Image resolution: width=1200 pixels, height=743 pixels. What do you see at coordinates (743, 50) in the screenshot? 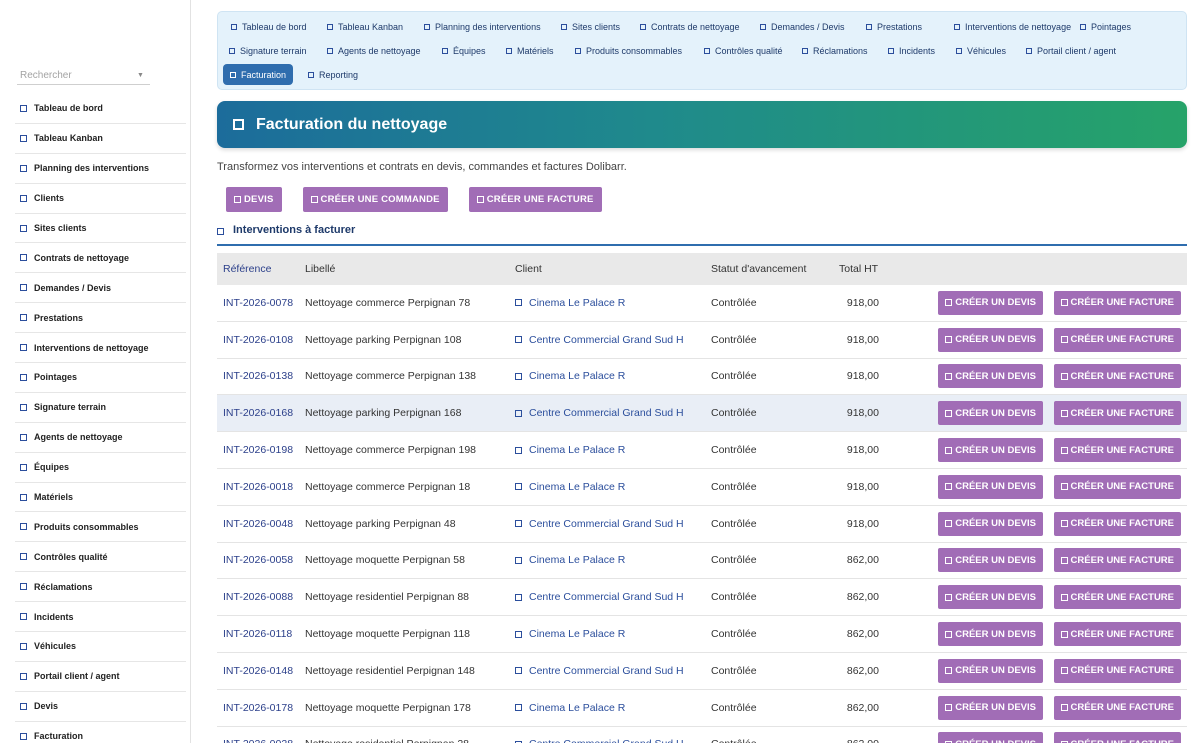
I see `tab-controles: Contrôles qualité` at bounding box center [743, 50].